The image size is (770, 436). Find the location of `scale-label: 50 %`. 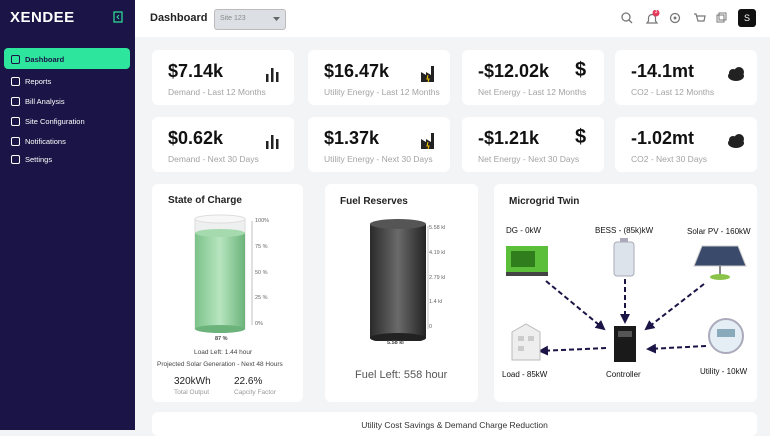

scale-label: 50 % is located at coordinates (261, 272).